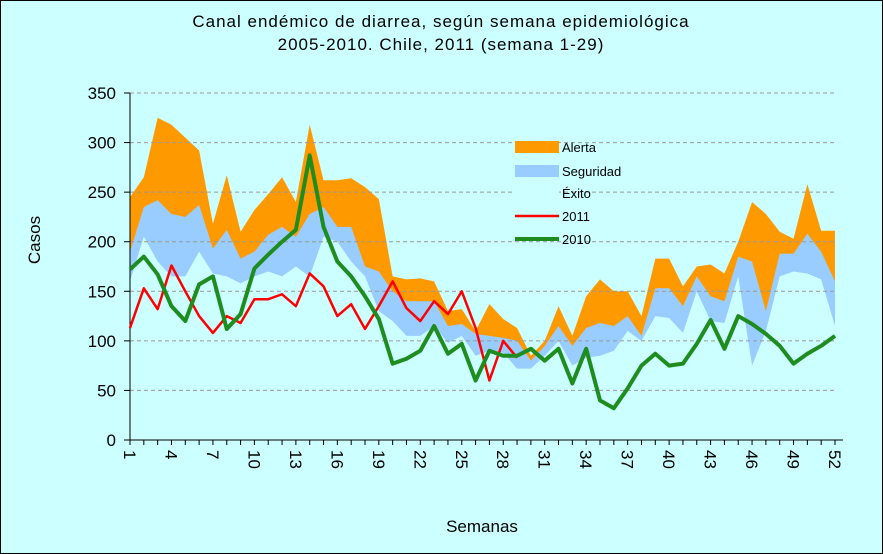  Describe the element at coordinates (170, 454) in the screenshot. I see `x-tick-label: 4` at that location.